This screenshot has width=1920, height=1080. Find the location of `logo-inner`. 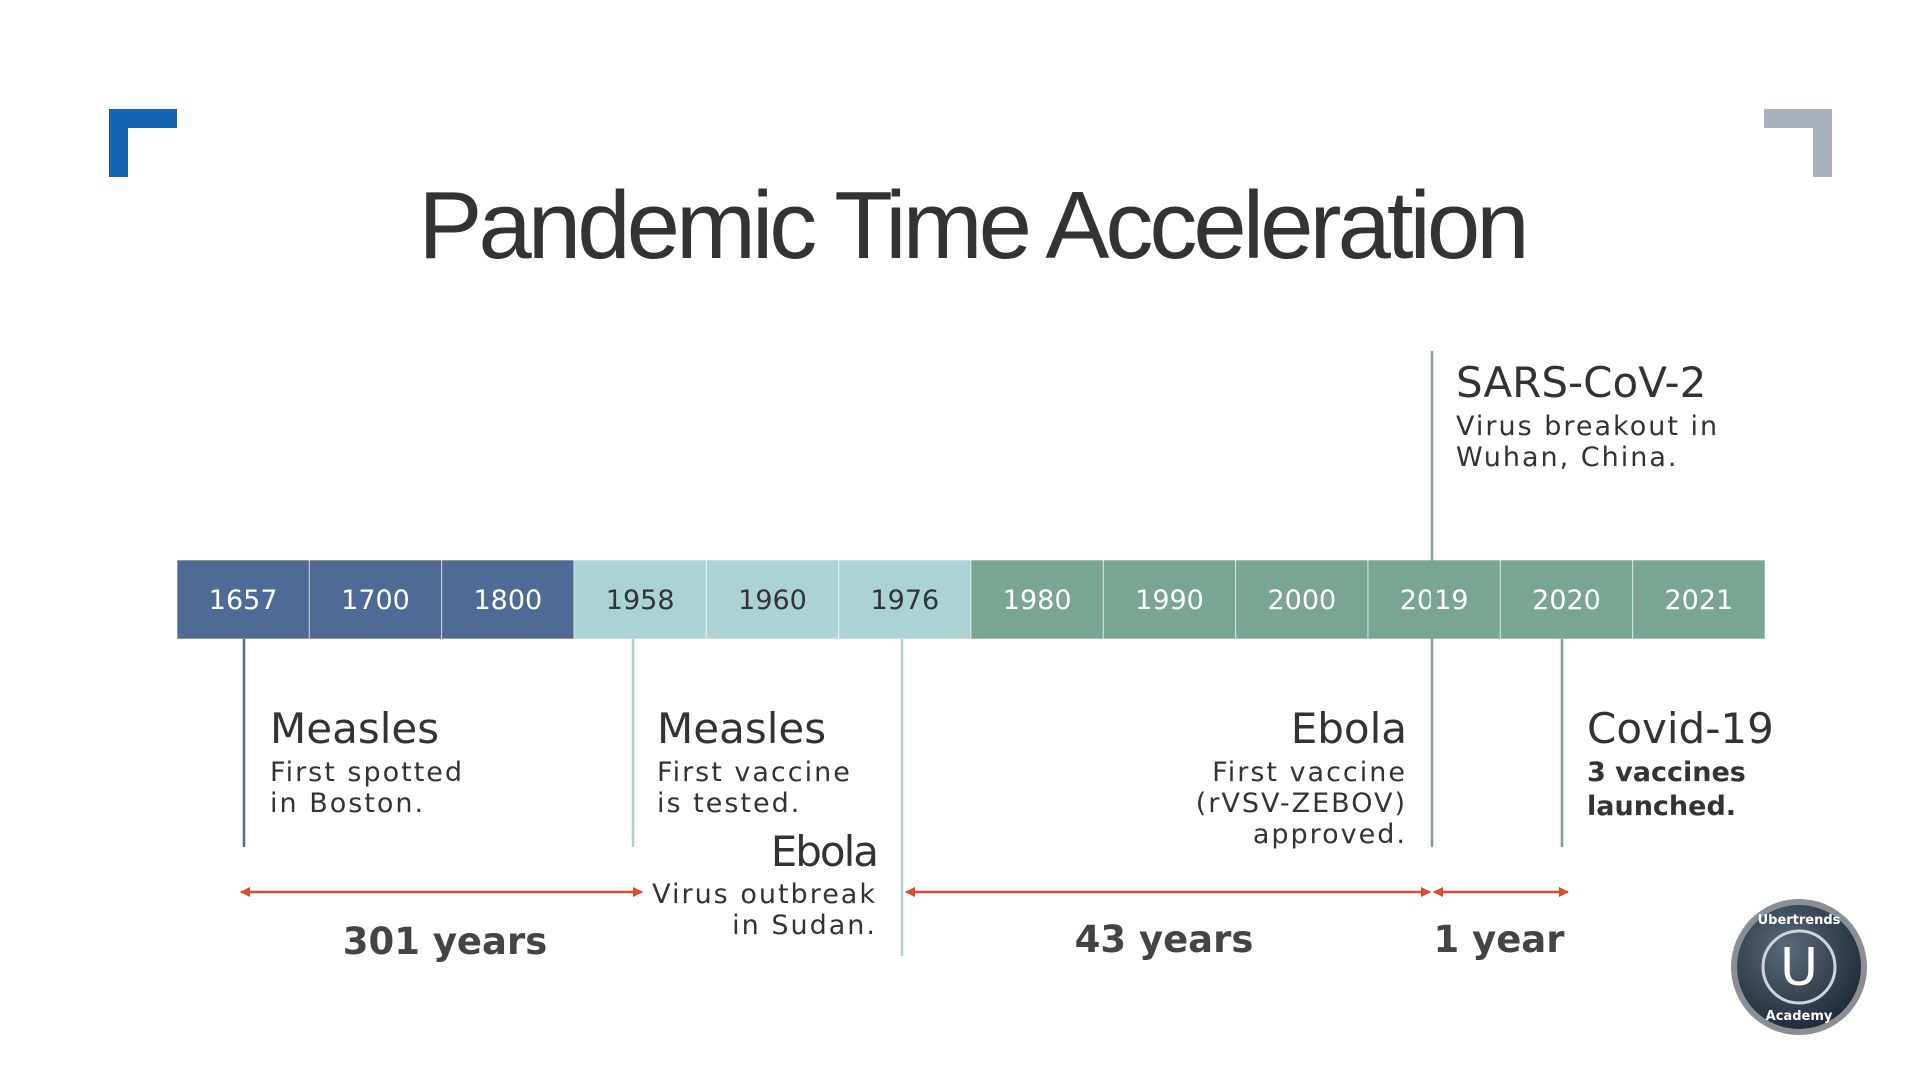

logo-inner is located at coordinates (1799, 967).